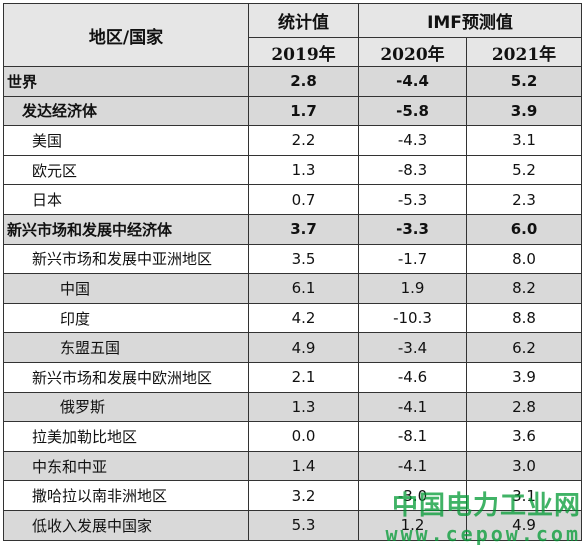 Image resolution: width=587 pixels, height=552 pixels. I want to click on header-row-1: 地区/国家 统计值 IMF预测值, so click(292, 35).